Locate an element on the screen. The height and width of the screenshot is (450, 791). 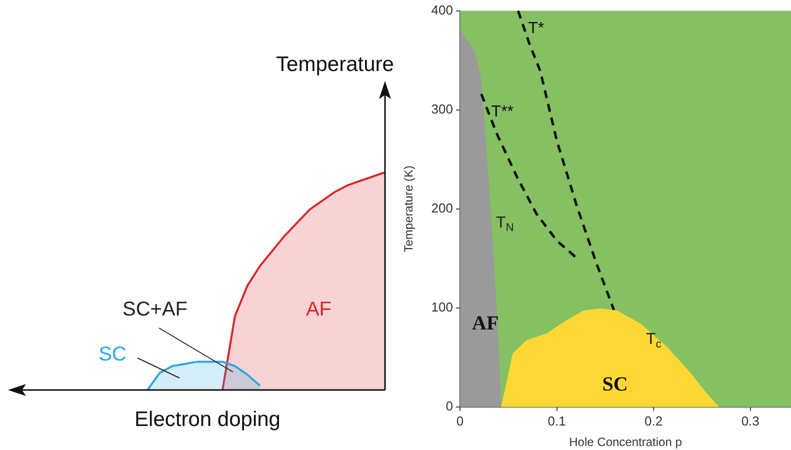
y-tick-label: 0 is located at coordinates (449, 406).